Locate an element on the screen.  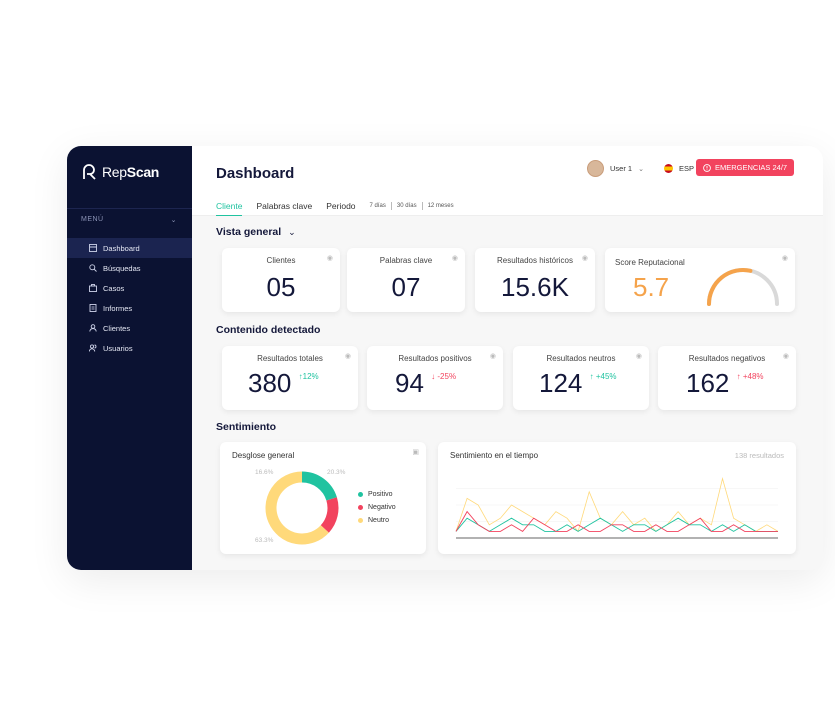
delta-value: +48% is located at coordinates (753, 376).